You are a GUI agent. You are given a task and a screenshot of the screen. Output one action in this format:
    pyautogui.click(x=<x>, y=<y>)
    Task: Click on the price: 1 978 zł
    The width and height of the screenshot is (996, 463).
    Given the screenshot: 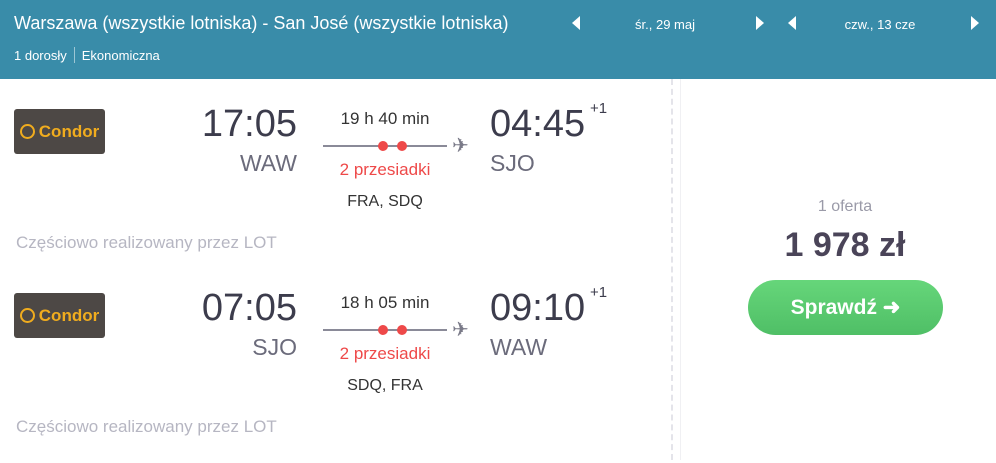 What is the action you would take?
    pyautogui.click(x=845, y=245)
    